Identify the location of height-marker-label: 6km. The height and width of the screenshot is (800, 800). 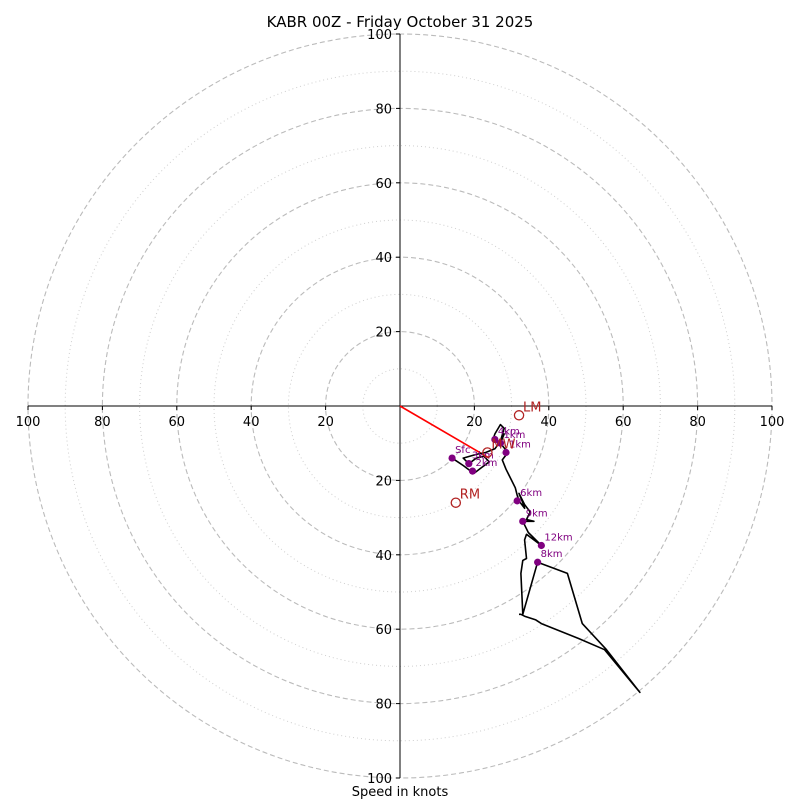
(531, 493).